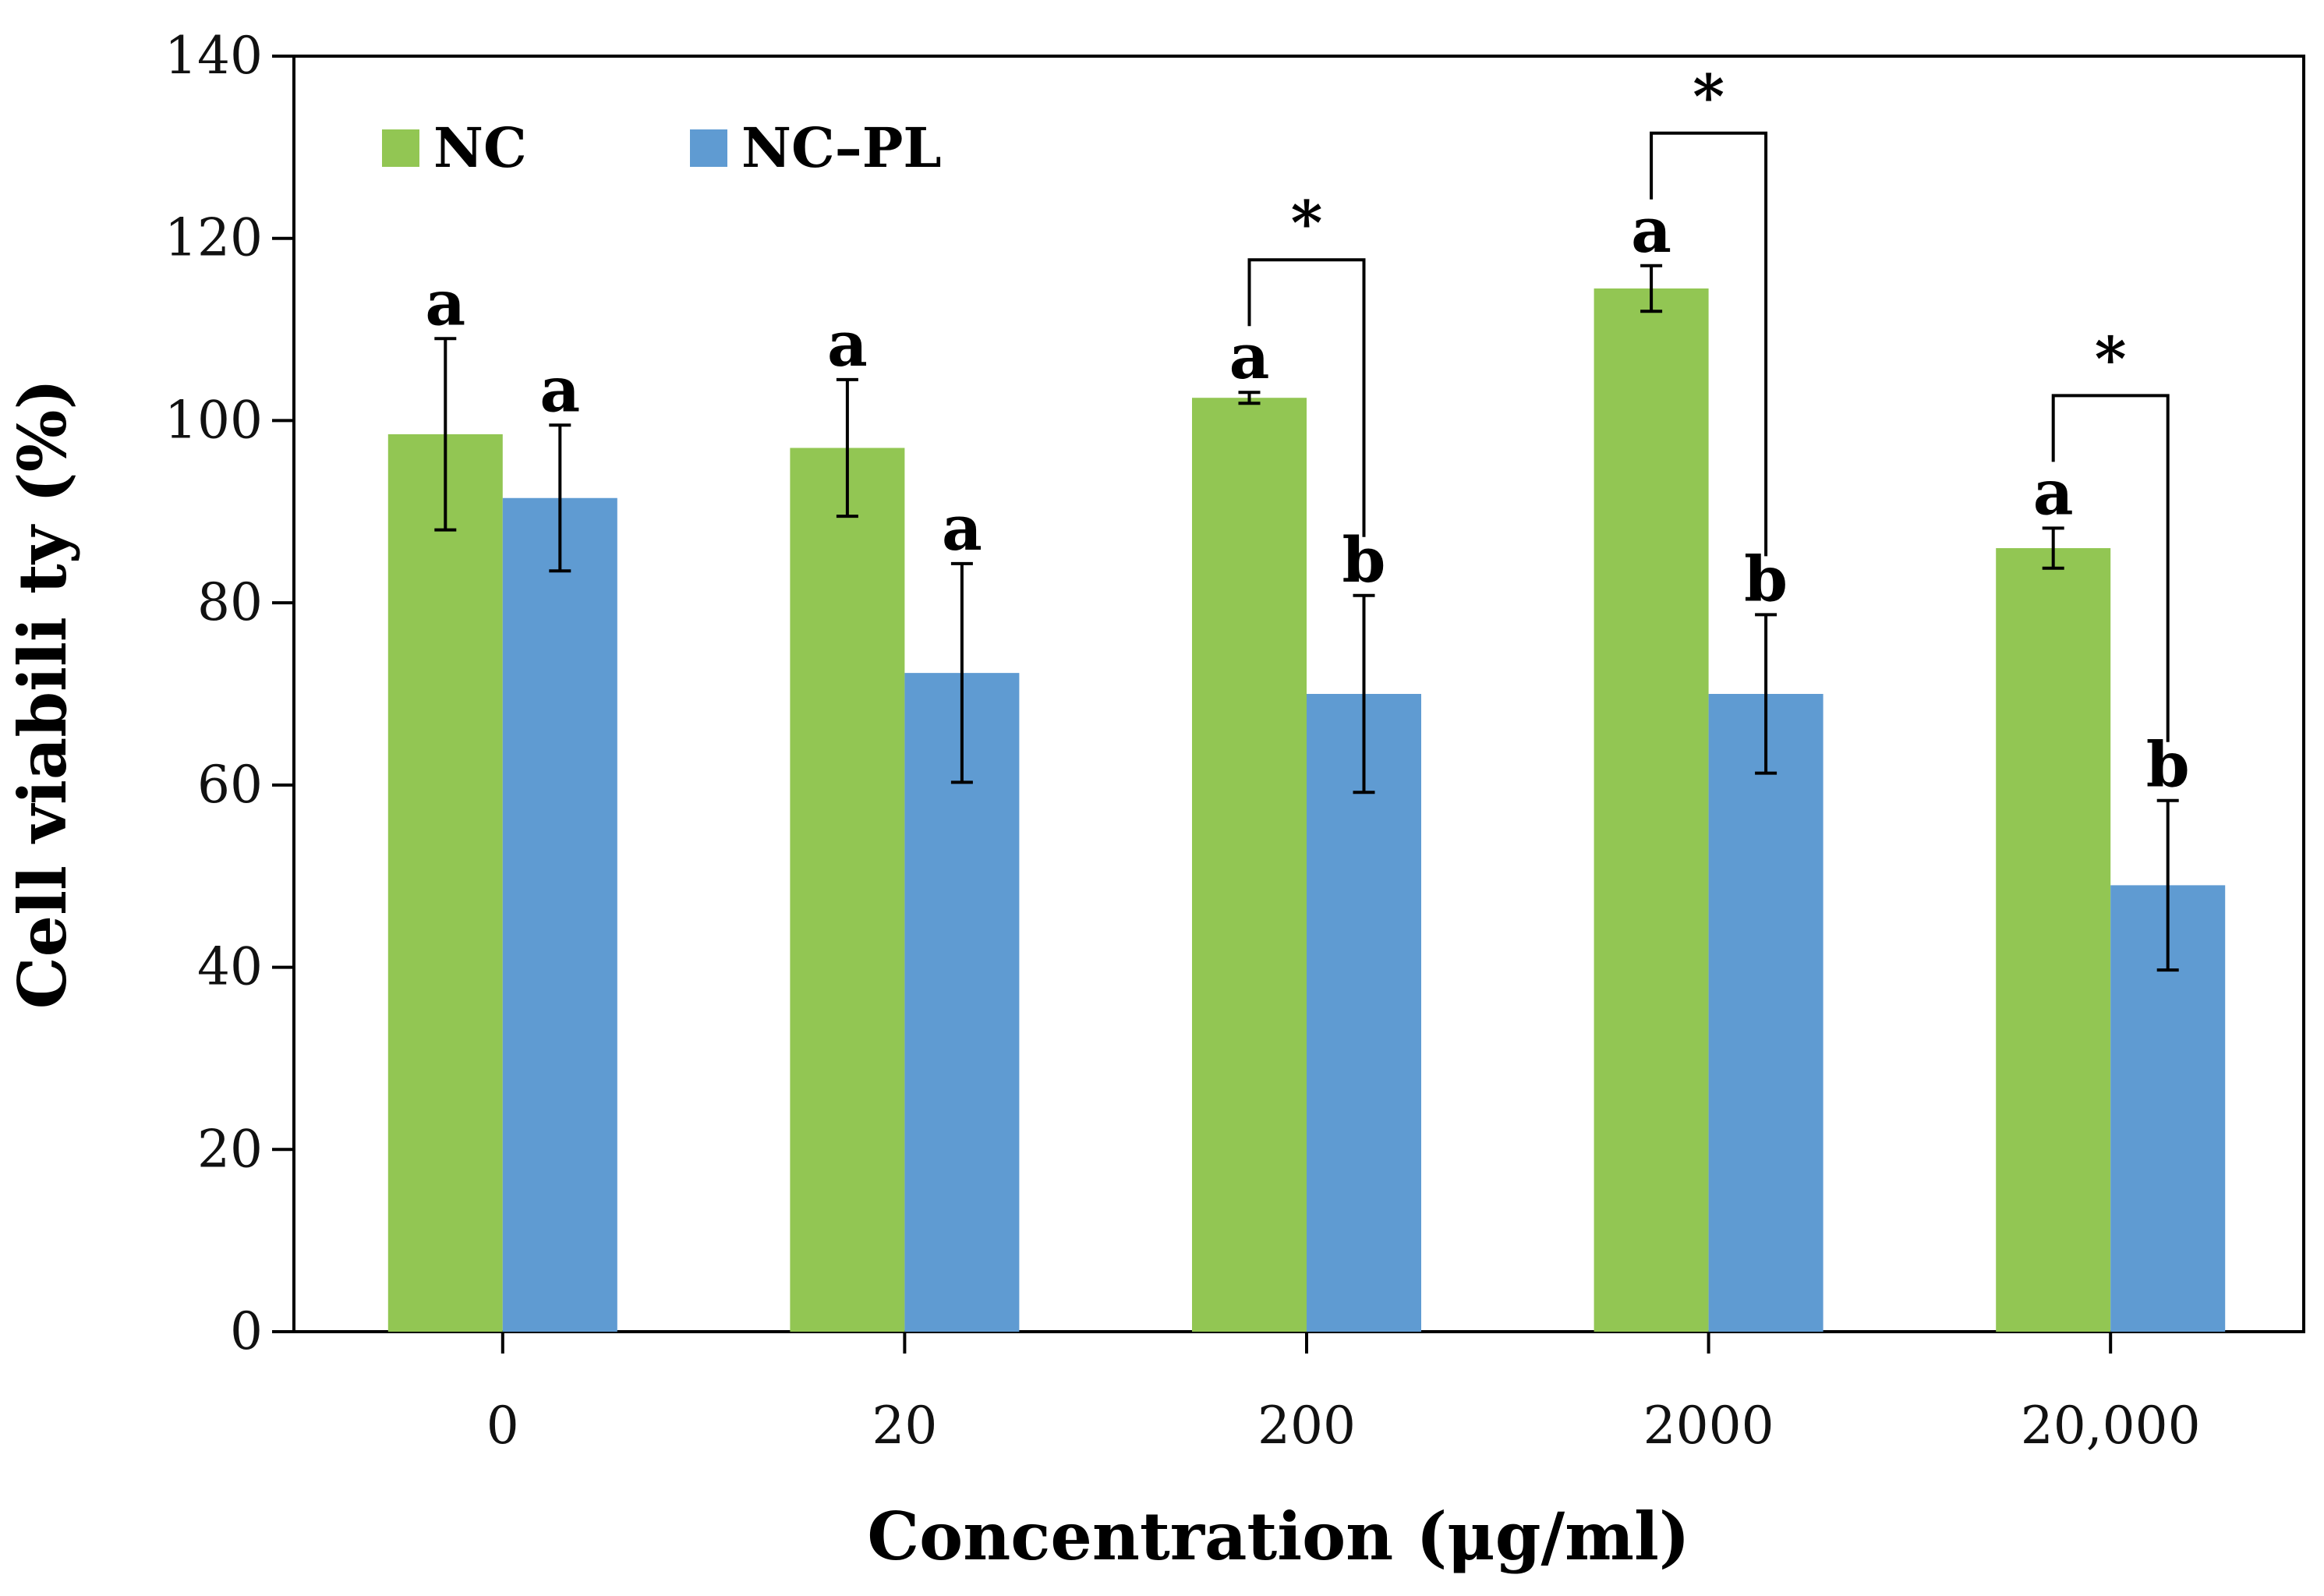 Image resolution: width=2324 pixels, height=1596 pixels. I want to click on x-axis: 0 20 200 2000 20,000, so click(1343, 1394).